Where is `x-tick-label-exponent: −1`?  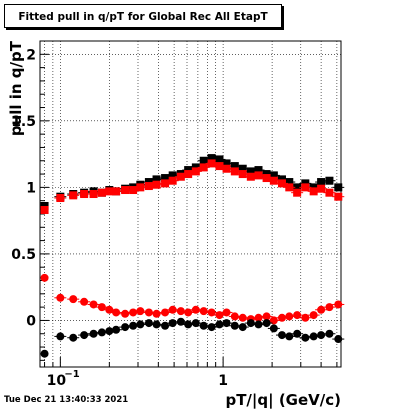
x-tick-label-exponent: −1 is located at coordinates (71, 374).